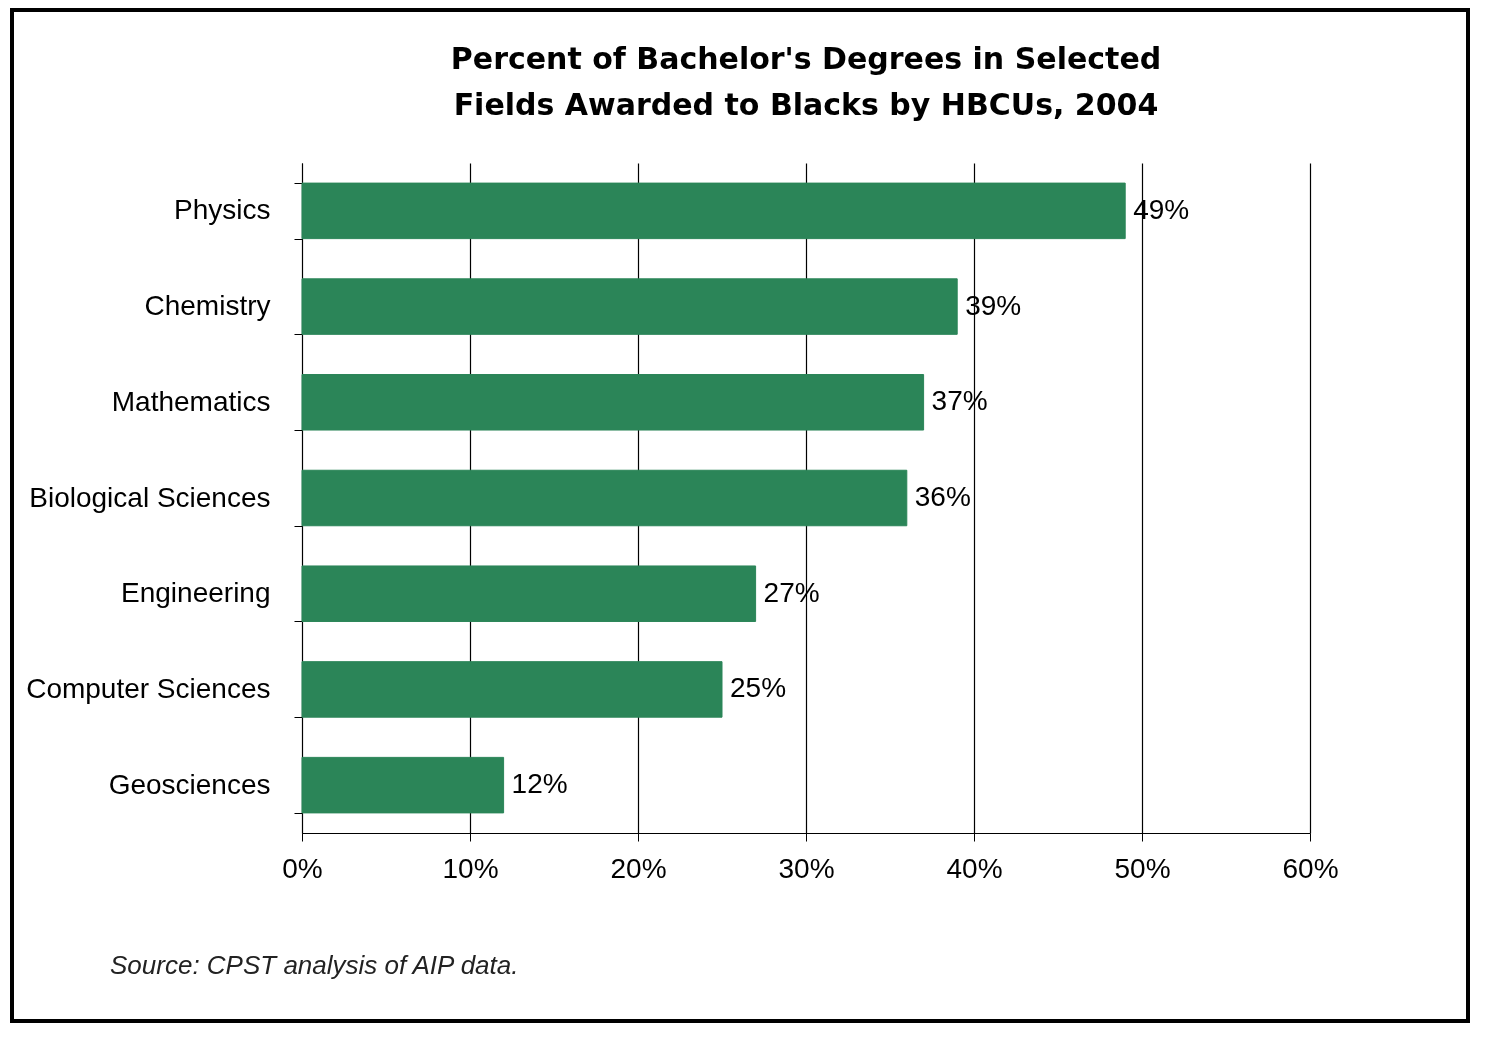 This screenshot has height=1041, width=1488. I want to click on y-tick-label: Biological Sciences, so click(150, 497).